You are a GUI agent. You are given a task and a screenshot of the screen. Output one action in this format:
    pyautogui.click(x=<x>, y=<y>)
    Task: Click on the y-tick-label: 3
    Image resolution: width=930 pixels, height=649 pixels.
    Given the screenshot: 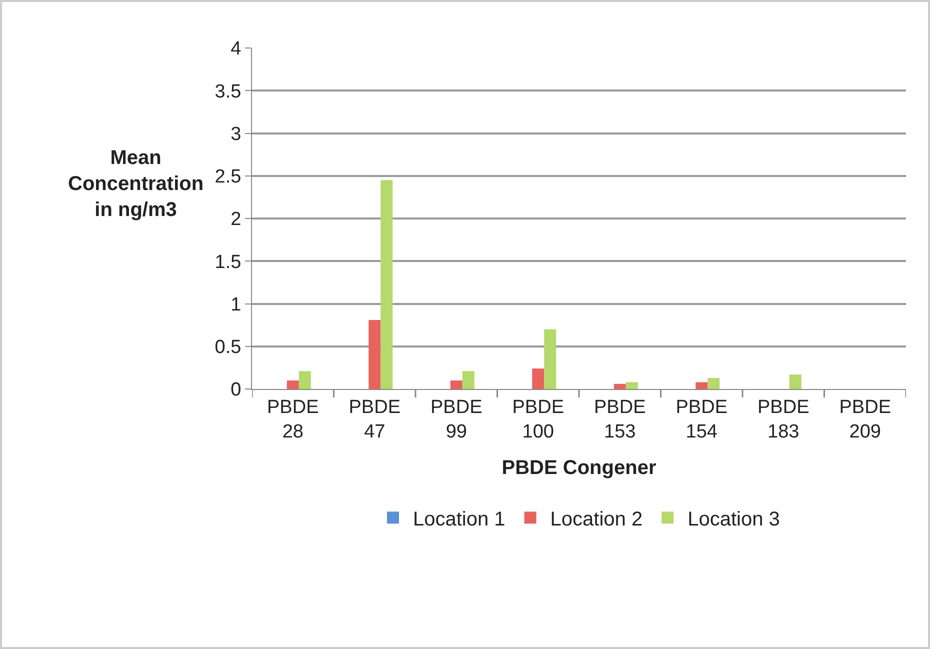 What is the action you would take?
    pyautogui.click(x=236, y=134)
    